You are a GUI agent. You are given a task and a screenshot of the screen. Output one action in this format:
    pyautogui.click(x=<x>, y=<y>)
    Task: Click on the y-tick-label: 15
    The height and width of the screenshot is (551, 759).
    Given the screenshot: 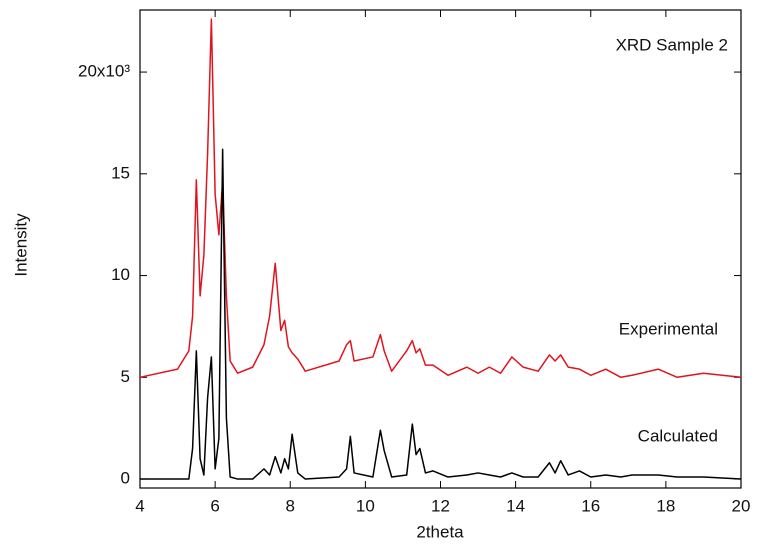 What is the action you would take?
    pyautogui.click(x=120, y=172)
    